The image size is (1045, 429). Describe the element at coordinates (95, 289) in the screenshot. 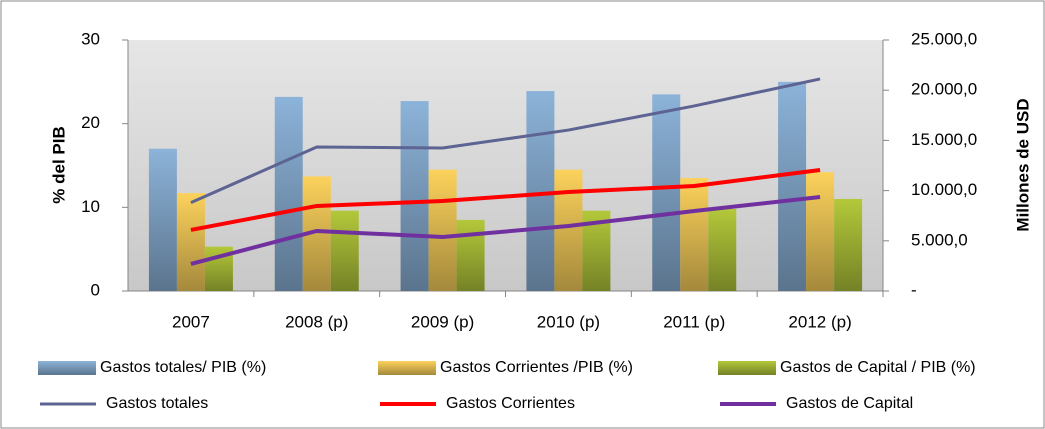

I see `y-tick-label: 0` at that location.